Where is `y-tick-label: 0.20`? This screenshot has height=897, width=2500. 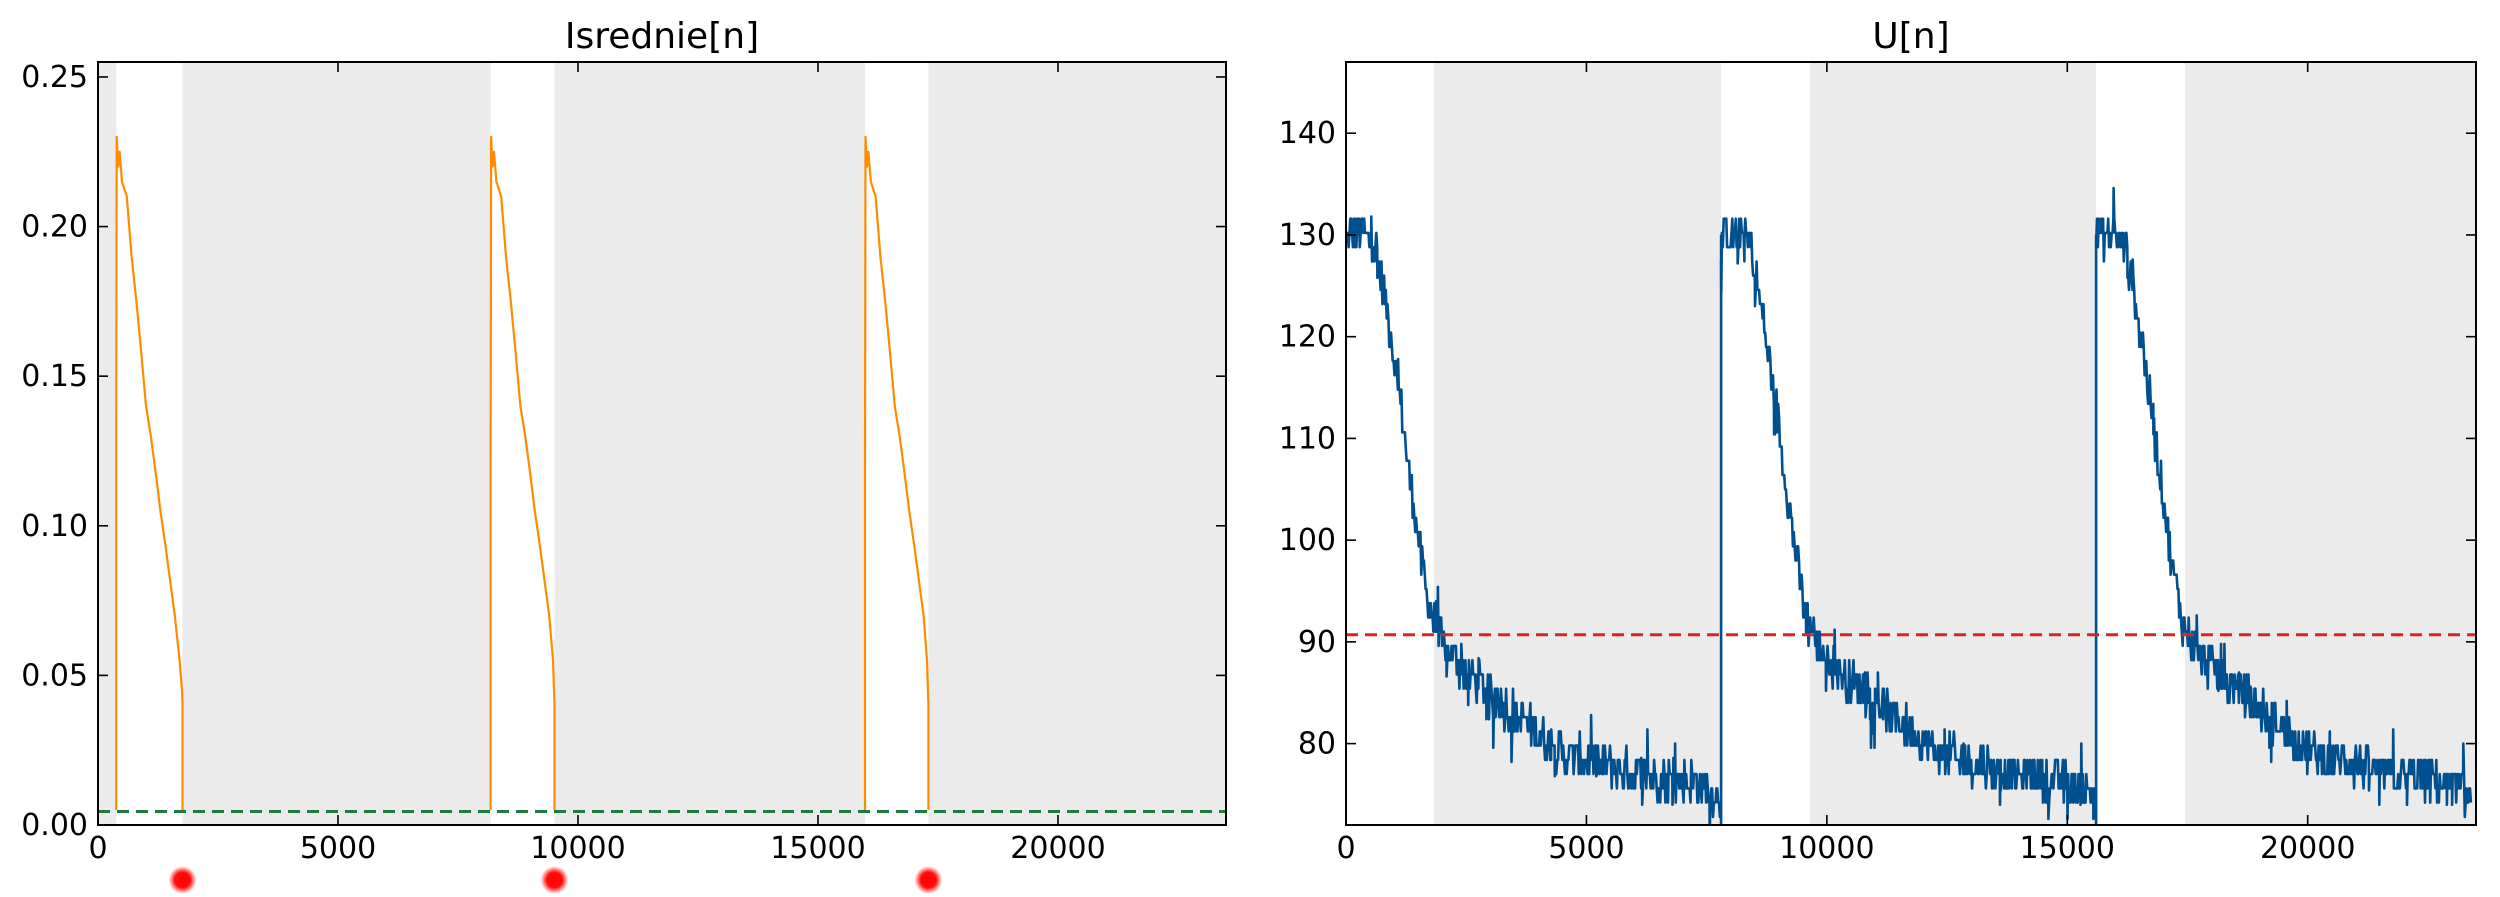 y-tick-label: 0.20 is located at coordinates (54, 227).